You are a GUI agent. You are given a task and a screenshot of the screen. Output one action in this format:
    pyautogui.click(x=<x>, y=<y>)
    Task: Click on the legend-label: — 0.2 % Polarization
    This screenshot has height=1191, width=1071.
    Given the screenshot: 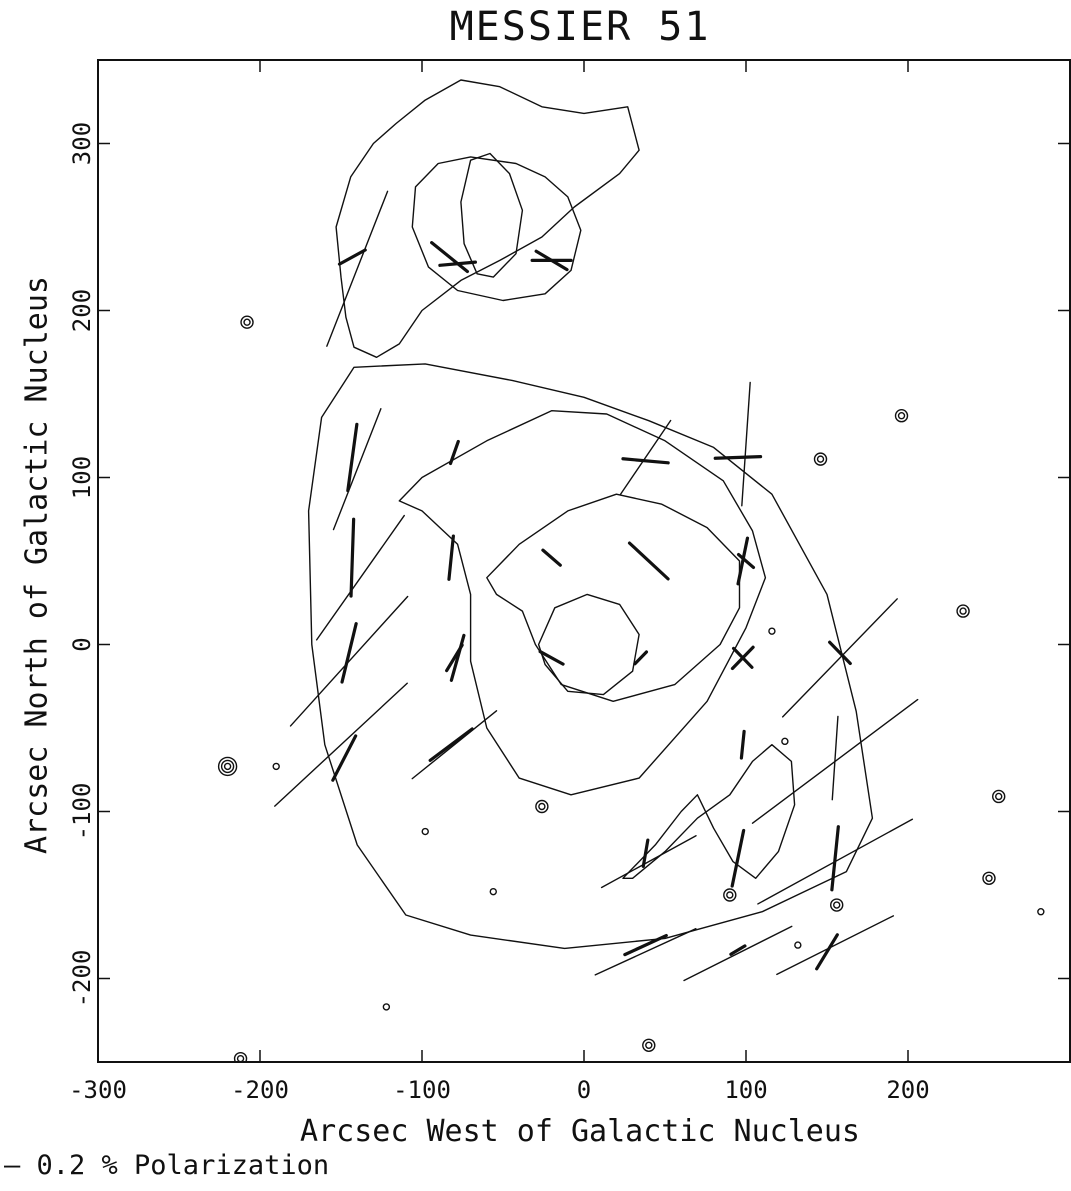 What is the action you would take?
    pyautogui.click(x=167, y=1165)
    